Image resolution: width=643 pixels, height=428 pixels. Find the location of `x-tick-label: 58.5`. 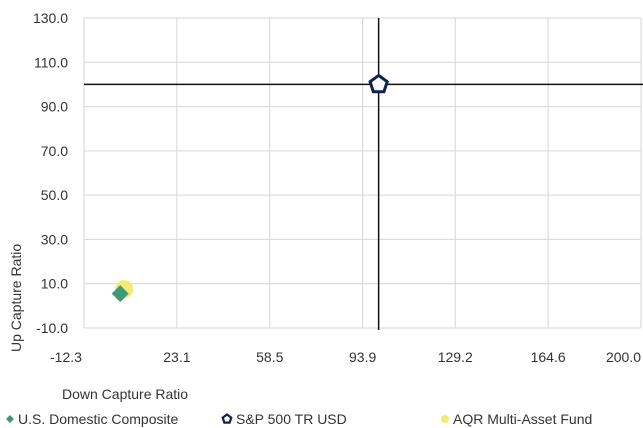

x-tick-label: 58.5 is located at coordinates (269, 357).